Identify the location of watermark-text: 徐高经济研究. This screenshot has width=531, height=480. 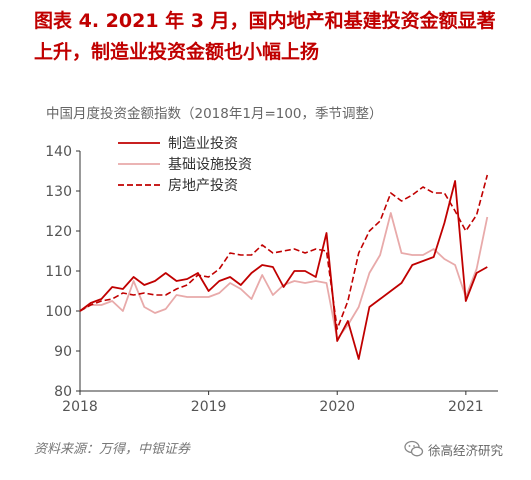
(466, 450).